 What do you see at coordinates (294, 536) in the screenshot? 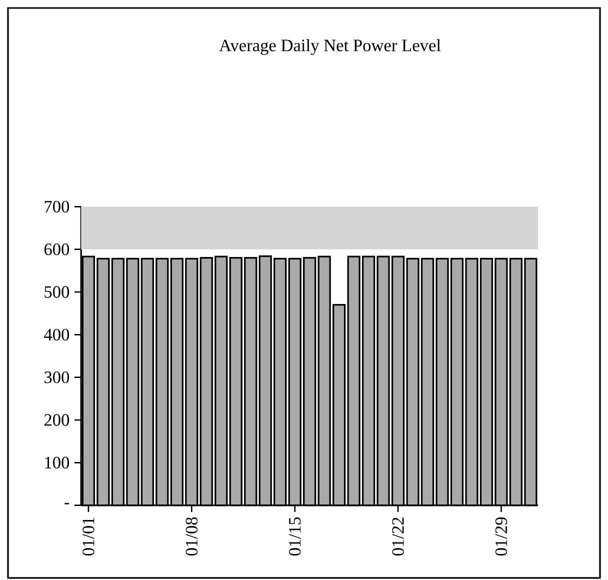
I see `x-tick-label: 01/15` at bounding box center [294, 536].